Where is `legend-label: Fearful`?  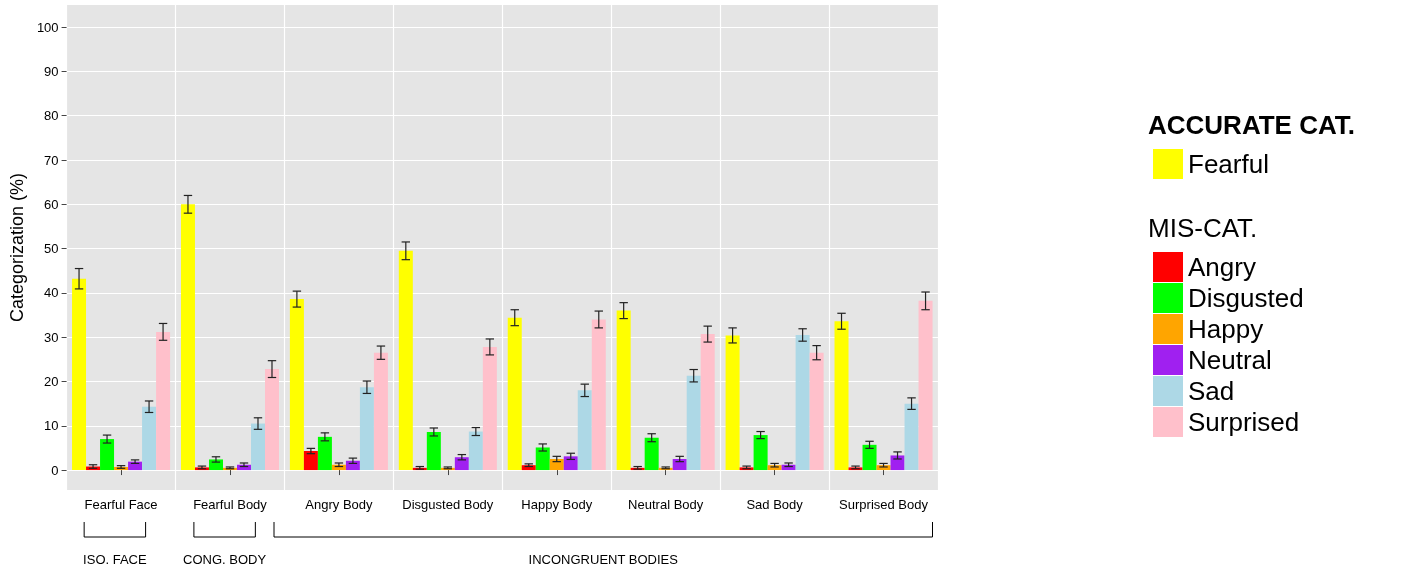 legend-label: Fearful is located at coordinates (1228, 164).